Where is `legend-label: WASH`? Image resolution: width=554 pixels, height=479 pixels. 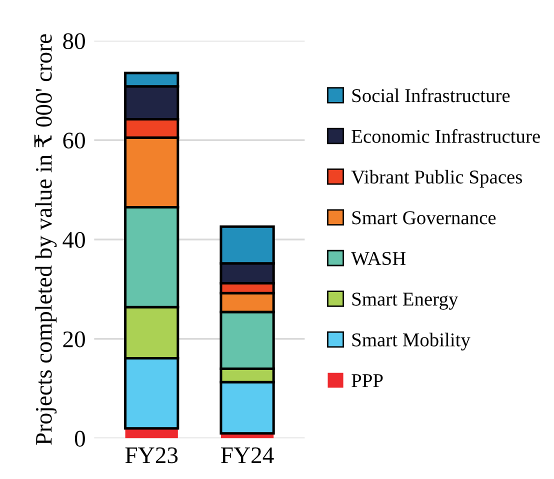 legend-label: WASH is located at coordinates (378, 259).